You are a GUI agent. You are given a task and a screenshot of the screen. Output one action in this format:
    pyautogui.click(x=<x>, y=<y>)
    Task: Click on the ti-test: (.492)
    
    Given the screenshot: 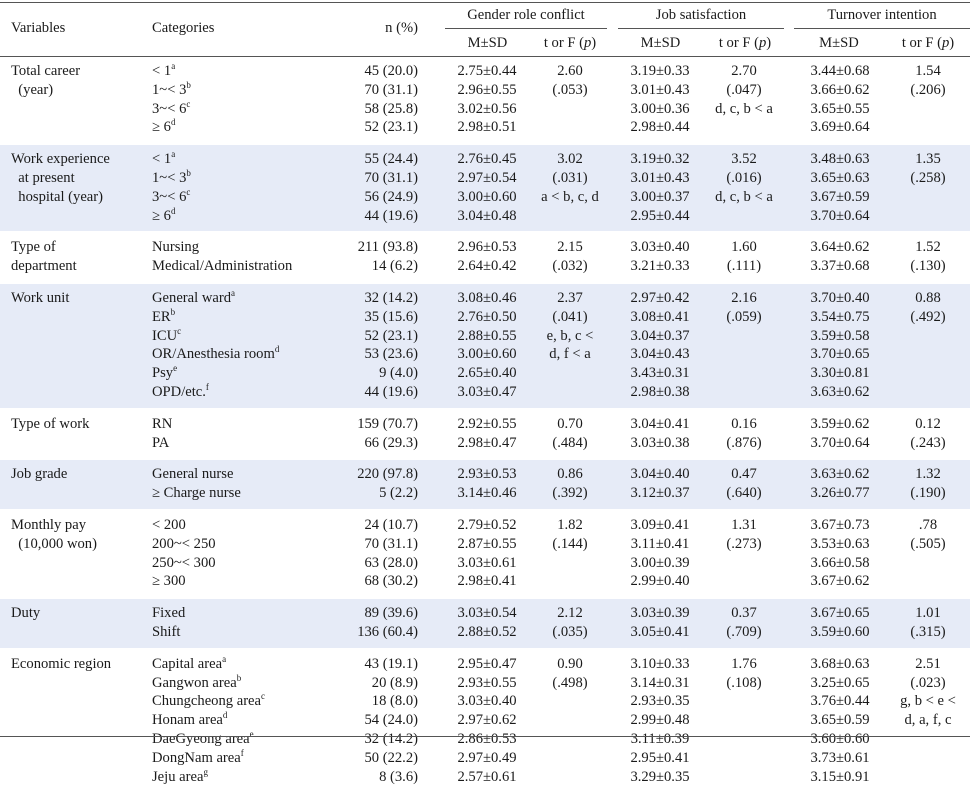 What is the action you would take?
    pyautogui.click(x=928, y=316)
    